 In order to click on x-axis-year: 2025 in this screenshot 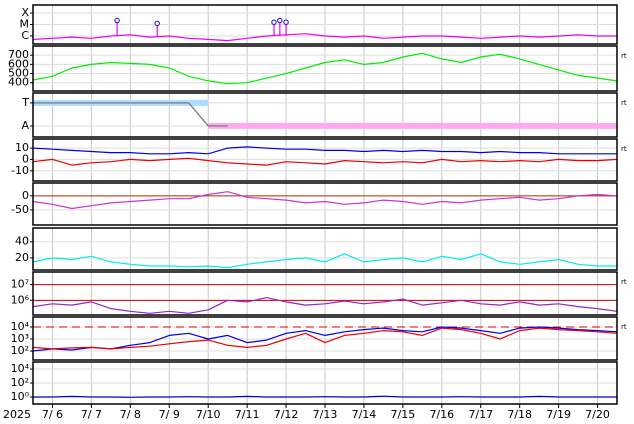, I will do `click(17, 414)`.